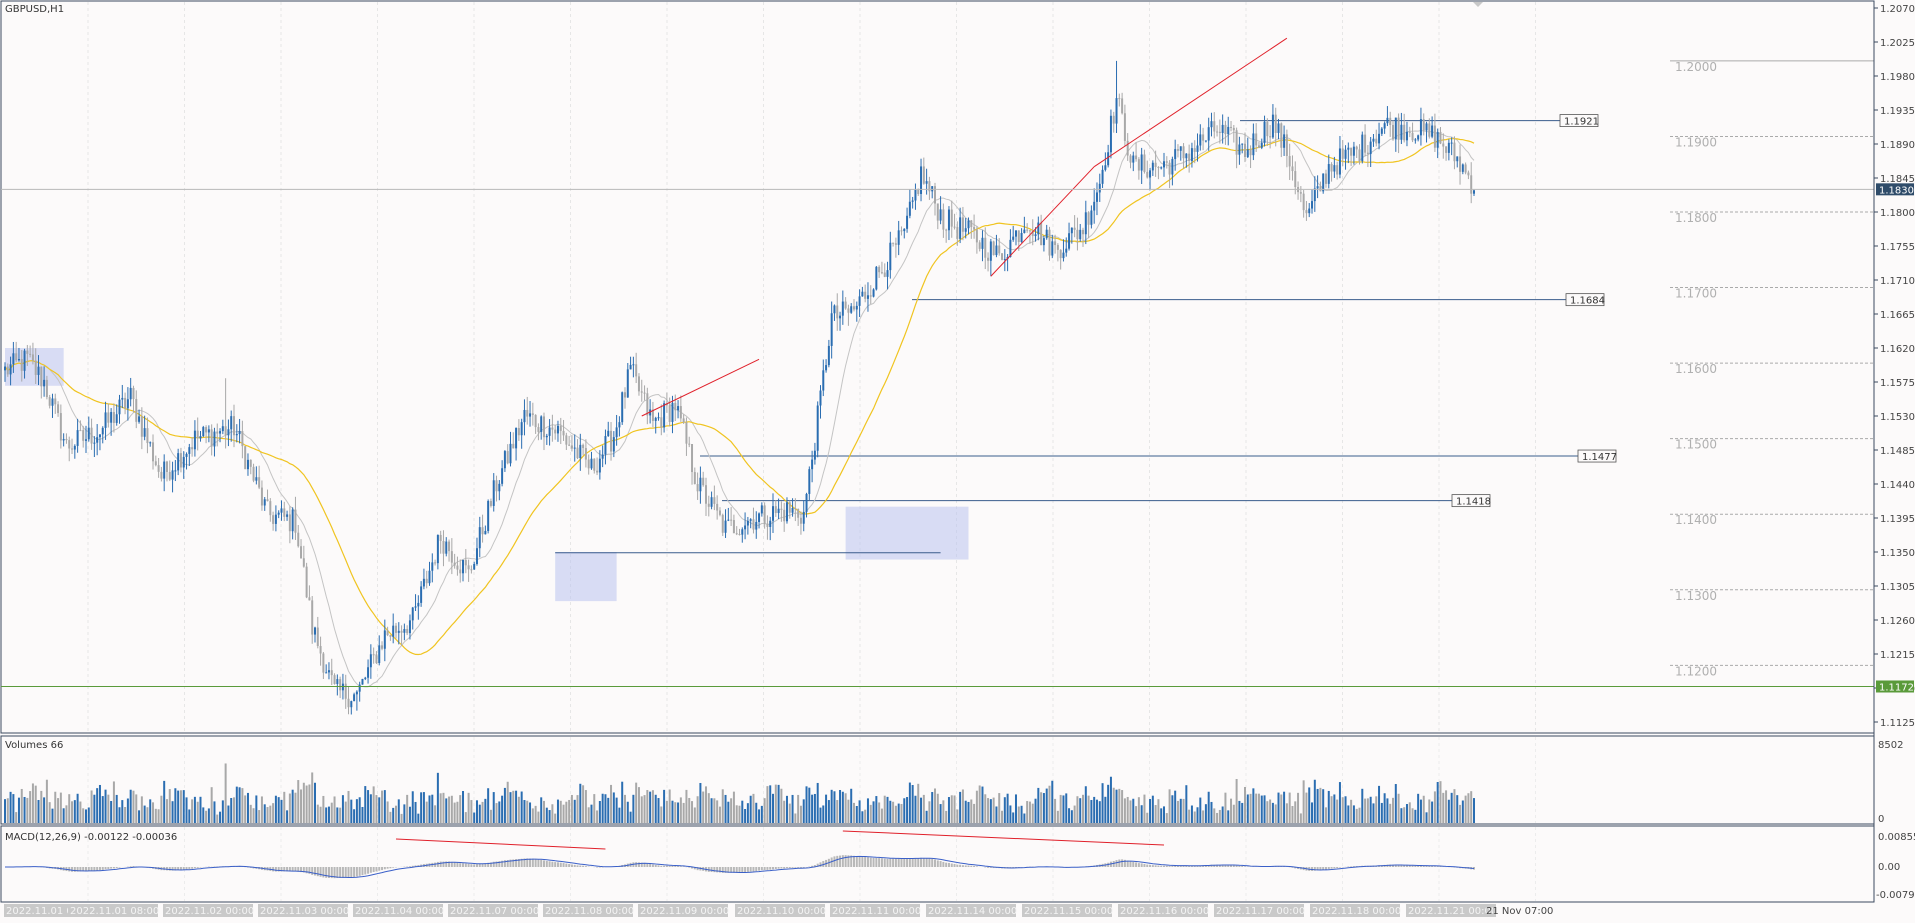 Image resolution: width=1915 pixels, height=923 pixels. Describe the element at coordinates (684, 911) in the screenshot. I see `time-axis-label: 2022.11.09 00:00` at that location.